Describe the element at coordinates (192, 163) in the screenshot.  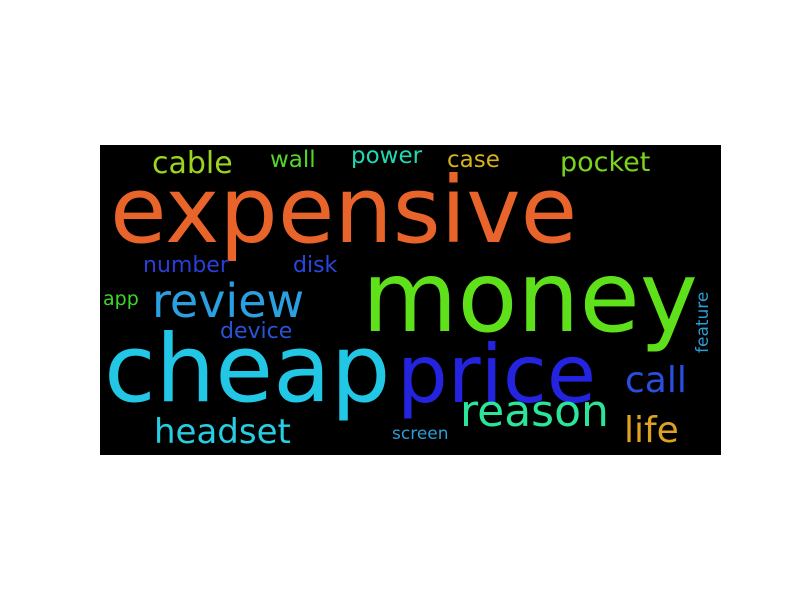
I see `word-cable: cable` at that location.